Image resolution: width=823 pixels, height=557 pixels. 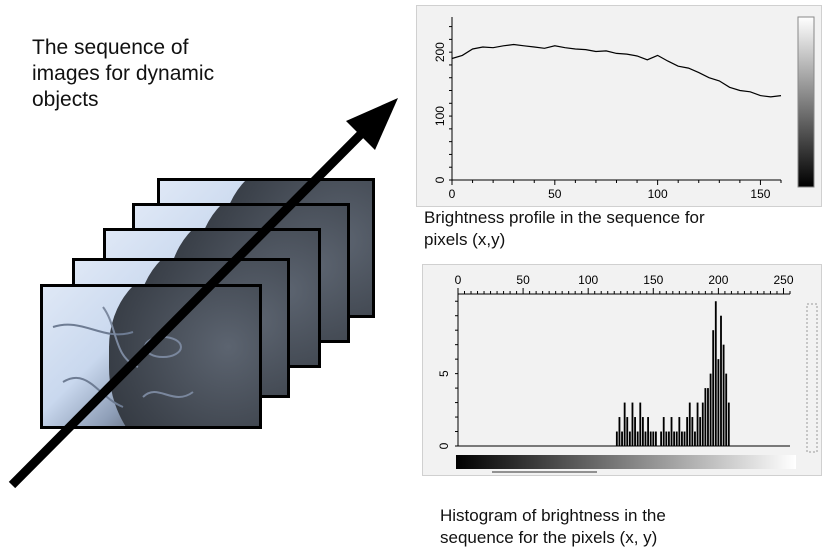 What do you see at coordinates (458, 280) in the screenshot?
I see `histogram-x-tick-label: 0` at bounding box center [458, 280].